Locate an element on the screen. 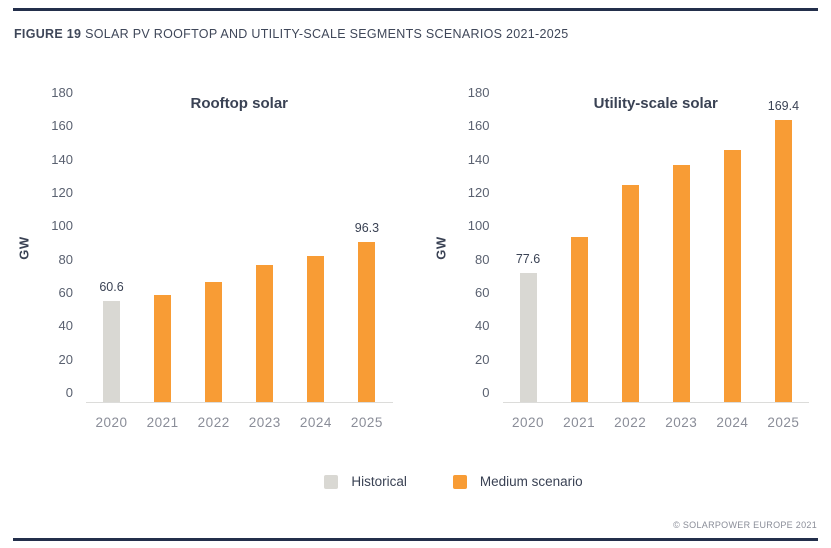 This screenshot has width=831, height=548. legend-label: Medium scenario is located at coordinates (531, 481).